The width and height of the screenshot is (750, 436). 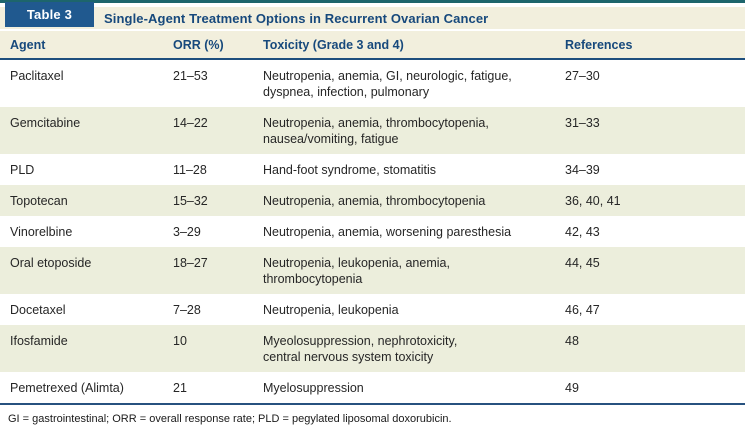 I want to click on column-header-references: References, so click(x=599, y=44).